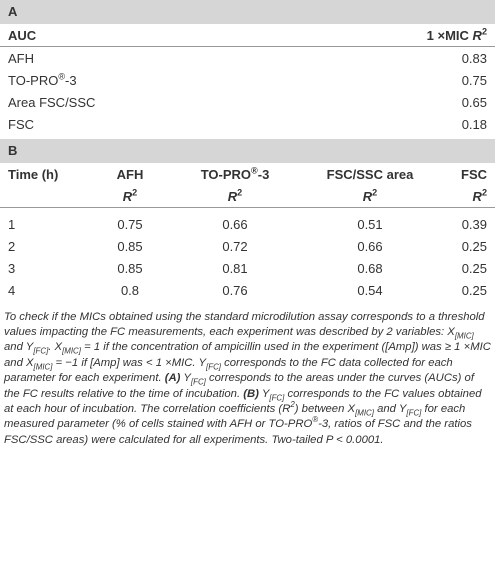 Image resolution: width=495 pixels, height=562 pixels. I want to click on row: Area FSC/SSC 0.65, so click(247, 102).